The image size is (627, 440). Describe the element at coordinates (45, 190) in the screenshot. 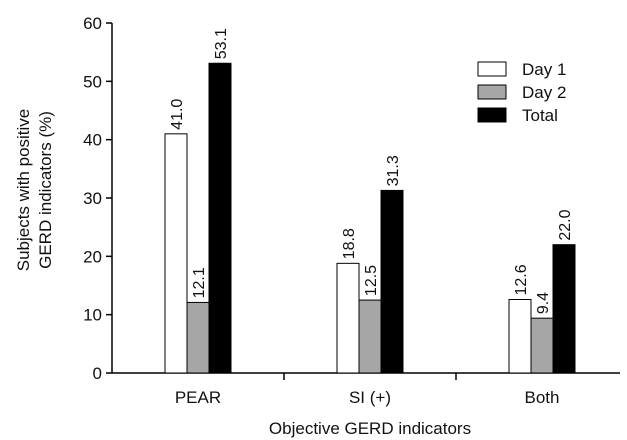

I see `y-axis-title-line-2: GERD indicators (%)` at that location.